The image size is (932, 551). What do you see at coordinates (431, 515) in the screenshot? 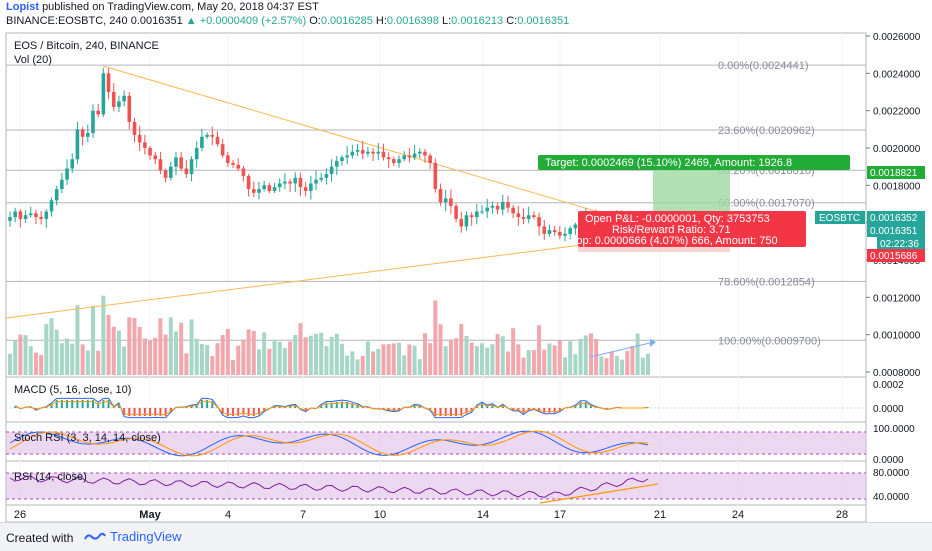
I see `time-axis: 26 May 4 7 10 14 17 21 24 28` at bounding box center [431, 515].